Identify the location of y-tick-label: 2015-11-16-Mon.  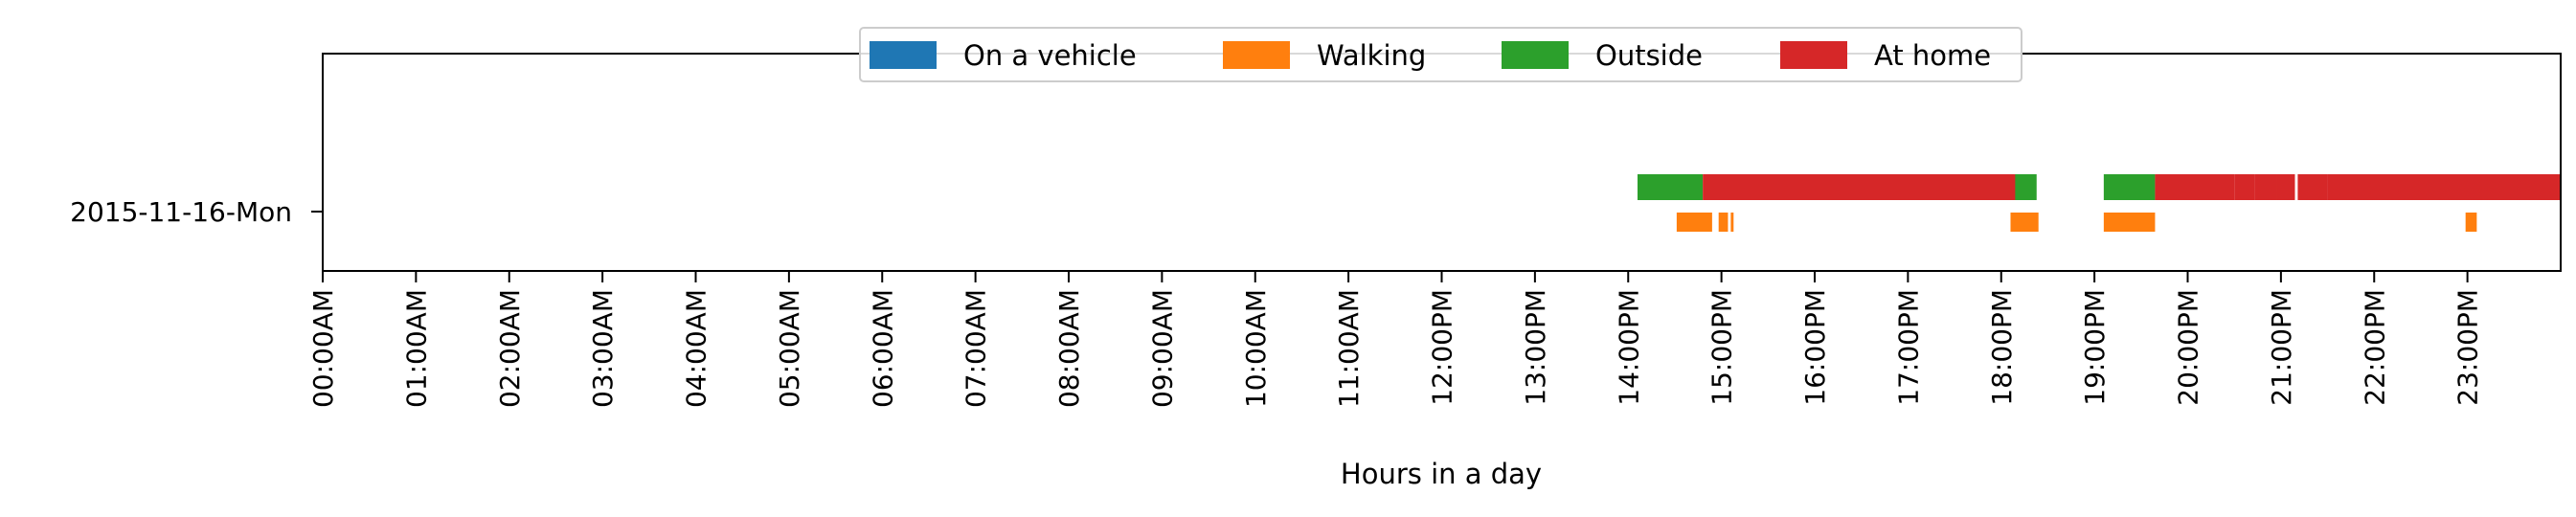
(181, 212).